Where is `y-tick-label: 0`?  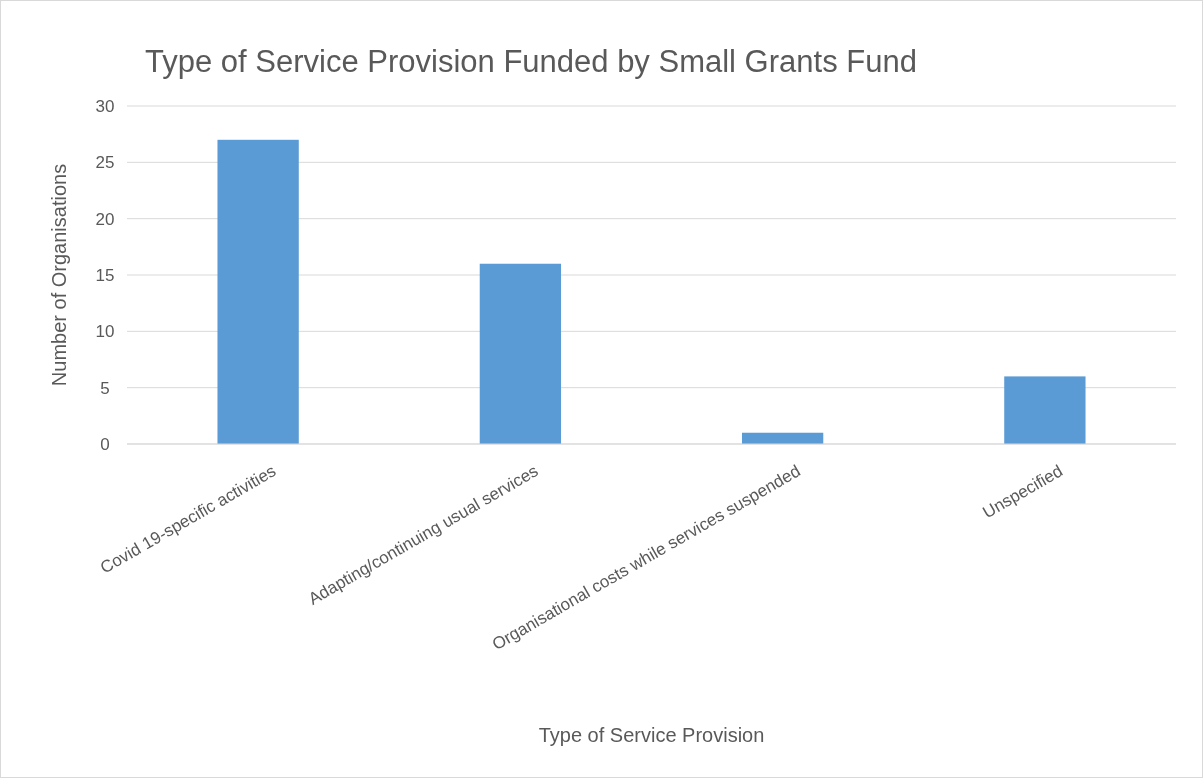 y-tick-label: 0 is located at coordinates (105, 444).